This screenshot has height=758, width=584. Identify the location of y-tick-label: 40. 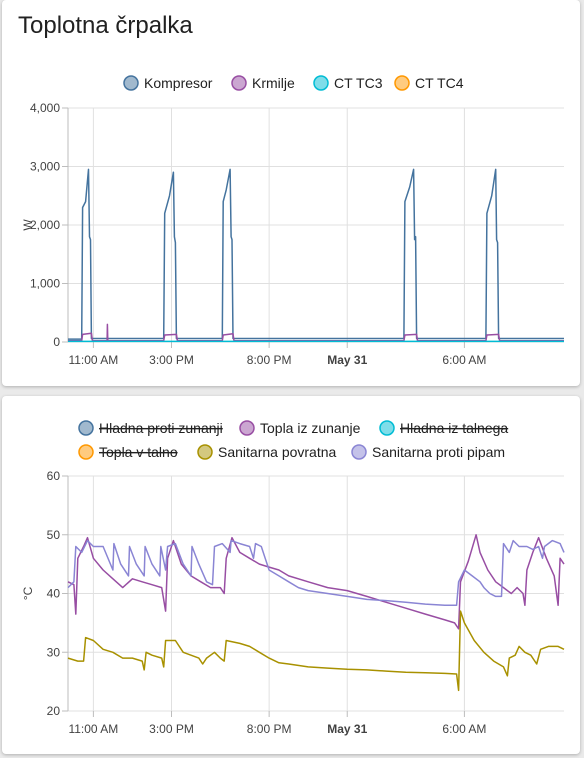
(54, 594).